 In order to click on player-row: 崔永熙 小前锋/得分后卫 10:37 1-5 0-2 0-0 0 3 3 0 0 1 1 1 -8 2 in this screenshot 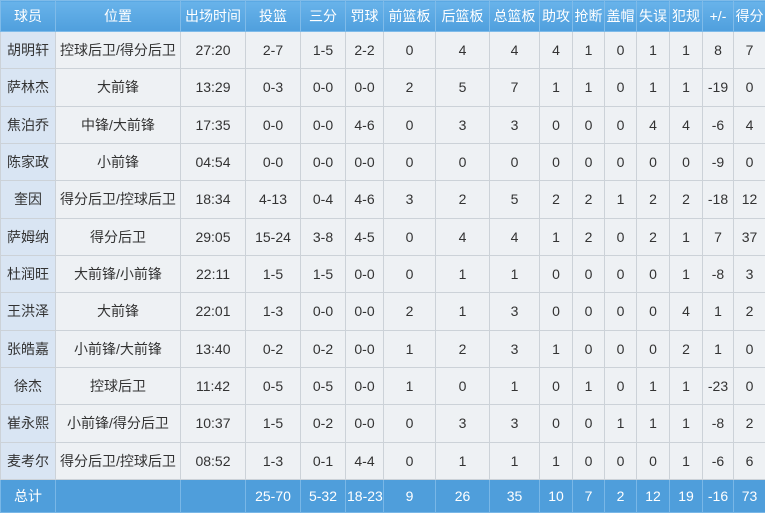, I will do `click(382, 423)`.